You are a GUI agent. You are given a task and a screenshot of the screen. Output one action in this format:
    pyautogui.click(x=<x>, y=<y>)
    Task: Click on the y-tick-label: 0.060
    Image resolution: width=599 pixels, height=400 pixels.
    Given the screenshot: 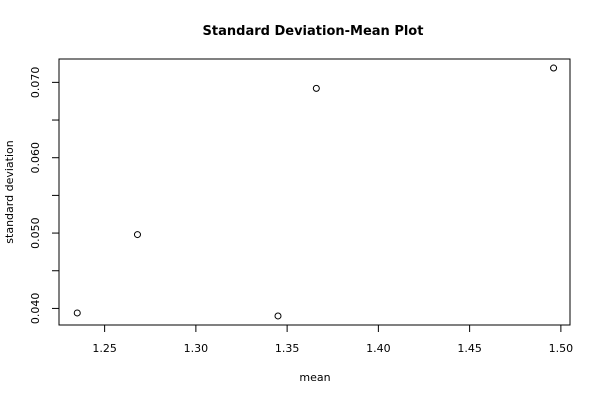 What is the action you would take?
    pyautogui.click(x=35, y=158)
    